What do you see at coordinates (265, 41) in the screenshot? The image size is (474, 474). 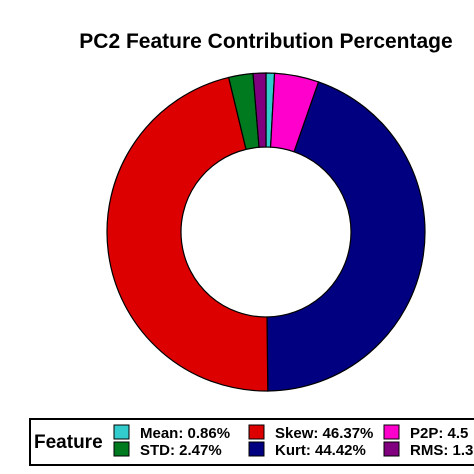 I see `chart-title: PC2 Feature Contribution Percentage` at bounding box center [265, 41].